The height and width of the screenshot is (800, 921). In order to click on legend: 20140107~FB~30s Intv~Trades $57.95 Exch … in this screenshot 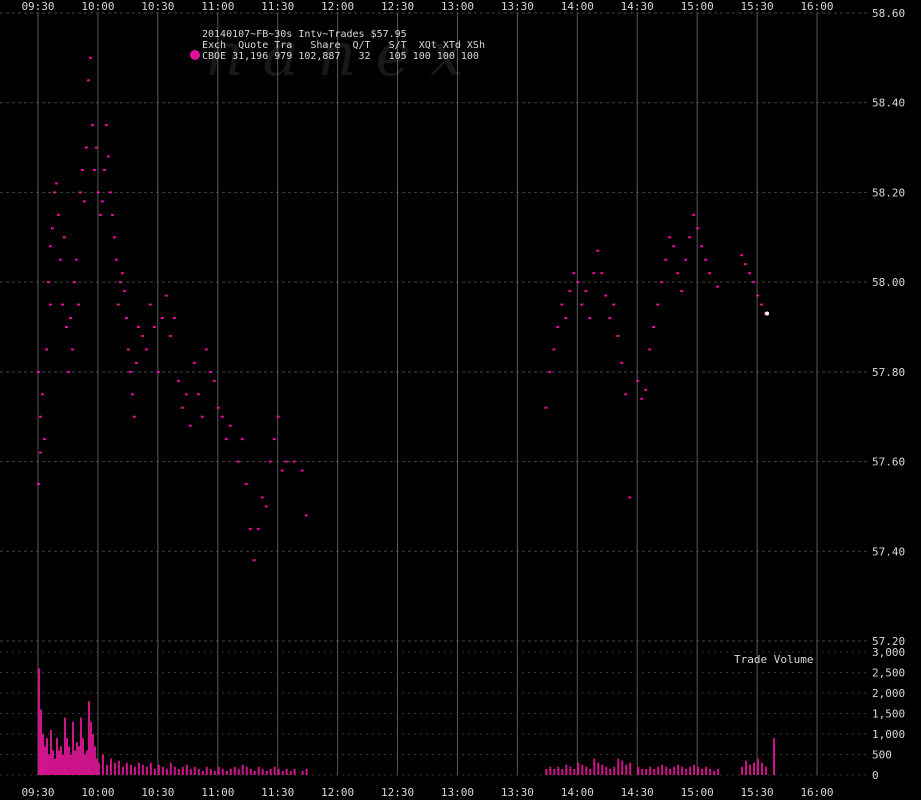, I will do `click(337, 45)`.